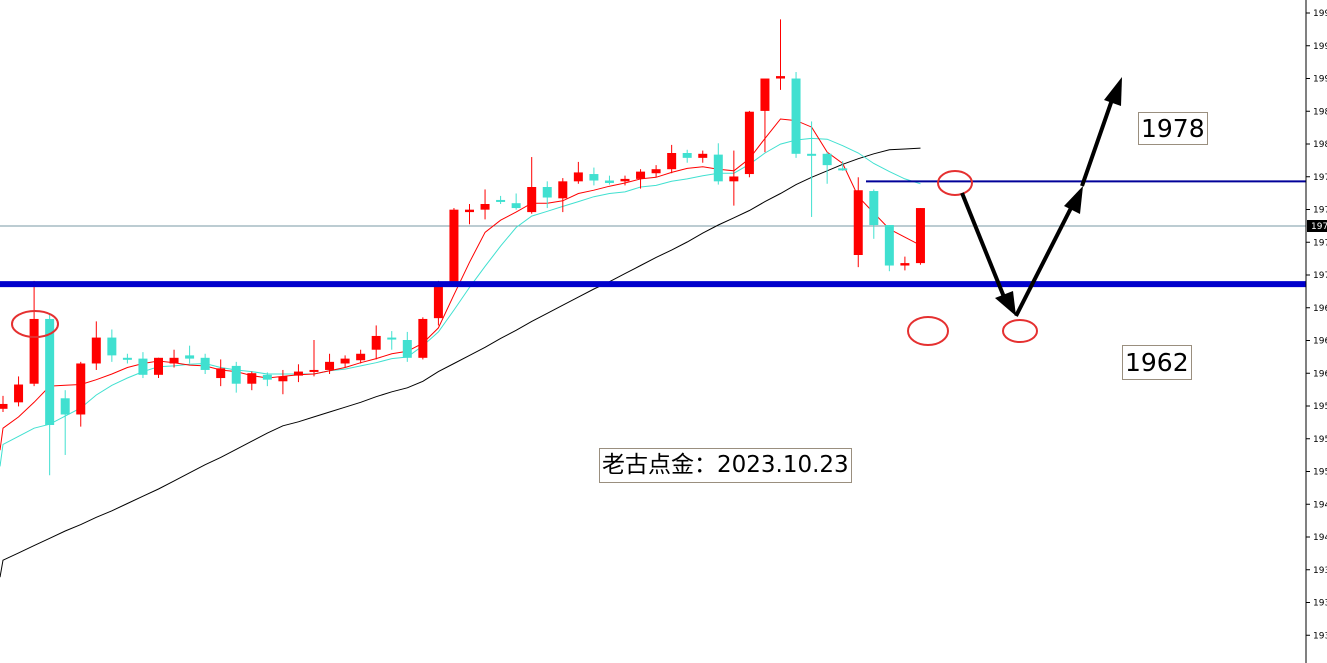  Describe the element at coordinates (1173, 128) in the screenshot. I see `target-high-label: 1978` at that location.